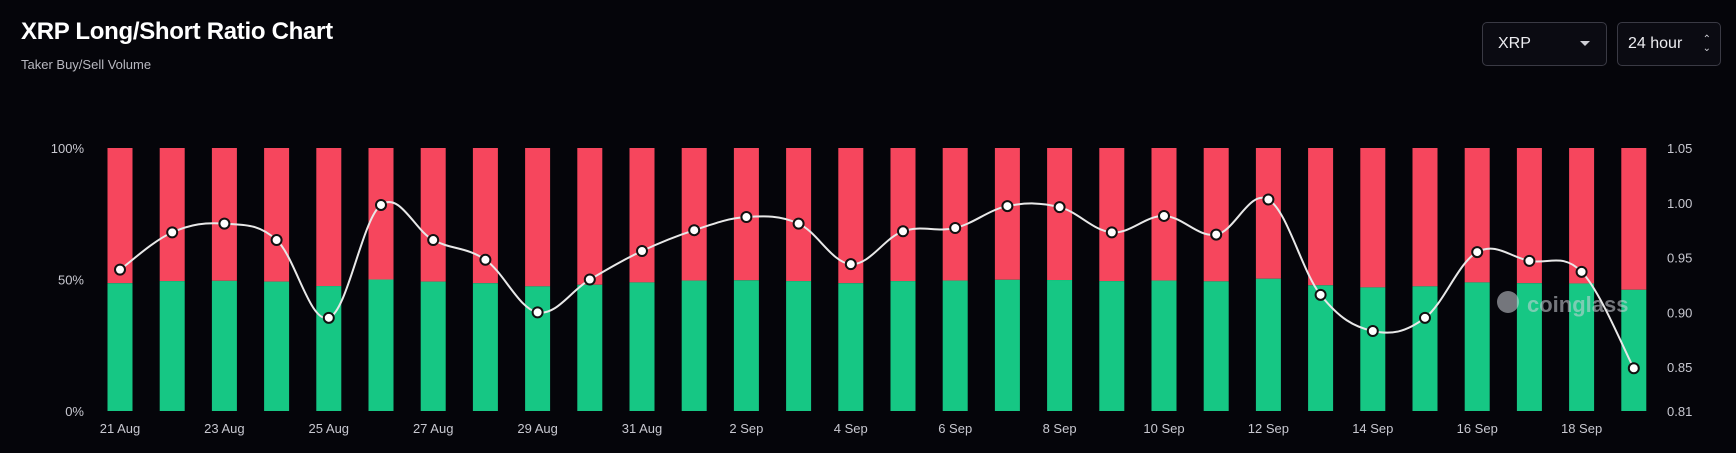  What do you see at coordinates (68, 148) in the screenshot?
I see `y-left-tick-label: 100%` at bounding box center [68, 148].